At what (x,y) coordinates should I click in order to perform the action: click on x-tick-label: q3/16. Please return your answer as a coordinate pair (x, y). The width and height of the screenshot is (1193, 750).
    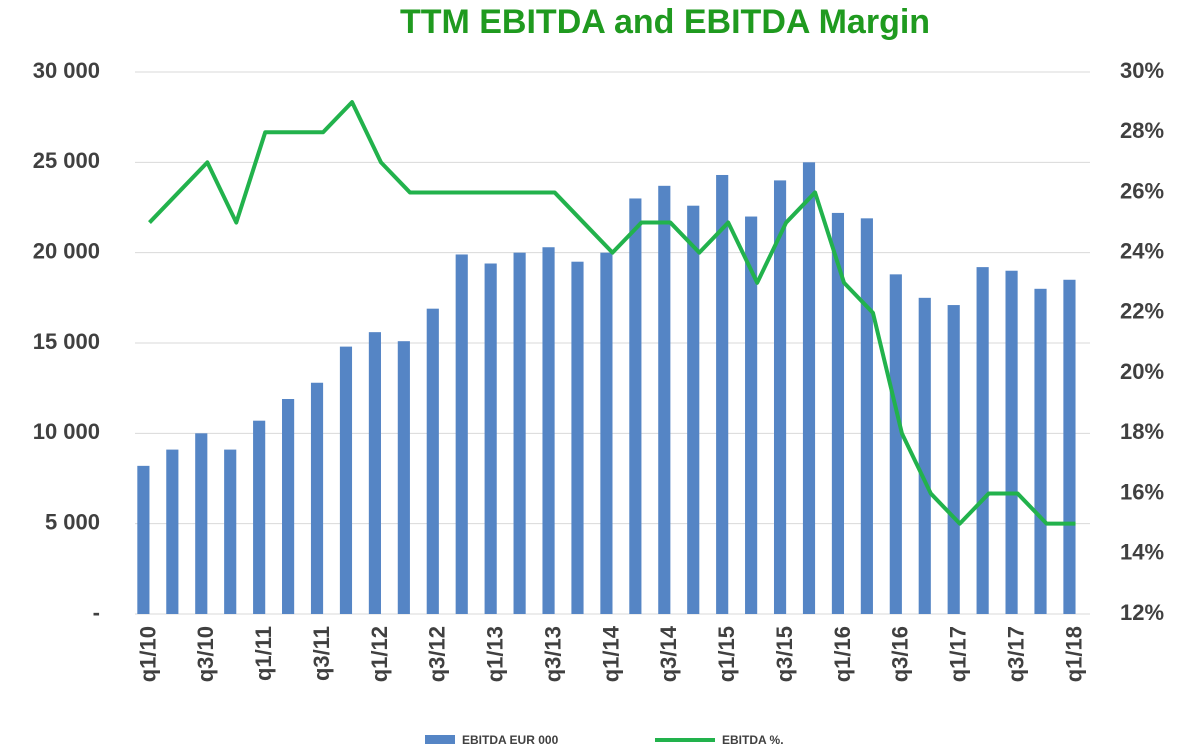
    Looking at the image, I should click on (900, 654).